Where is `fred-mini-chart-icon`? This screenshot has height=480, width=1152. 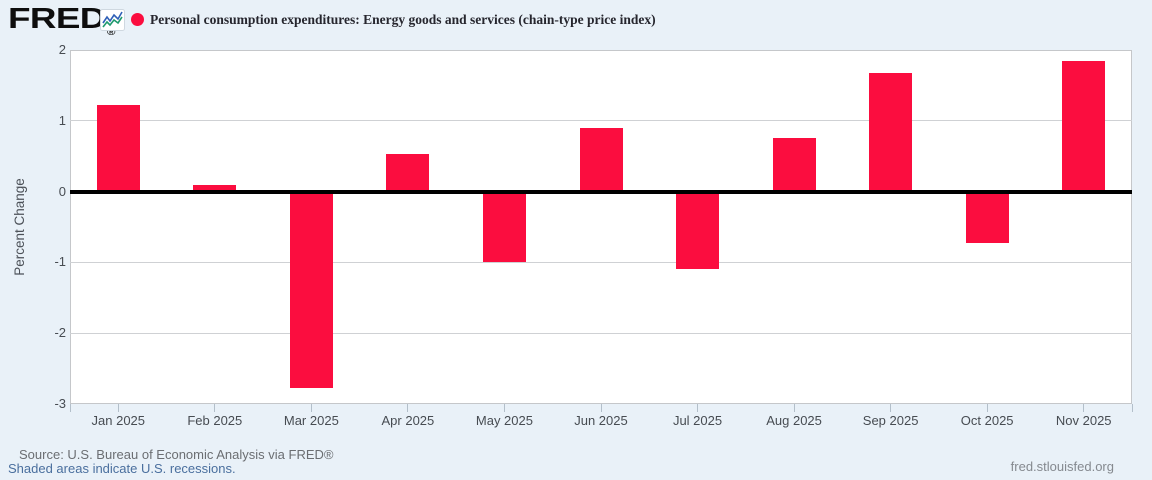
fred-mini-chart-icon is located at coordinates (112, 20).